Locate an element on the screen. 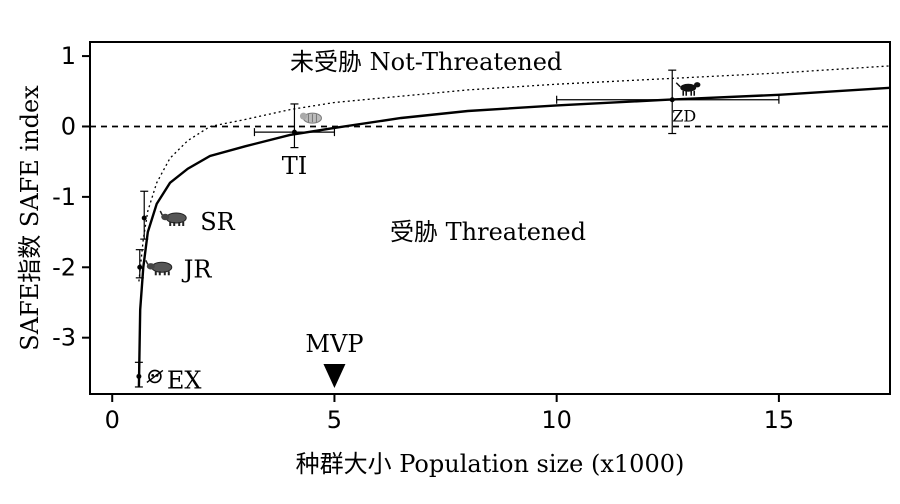  tiger-icon is located at coordinates (310, 118).